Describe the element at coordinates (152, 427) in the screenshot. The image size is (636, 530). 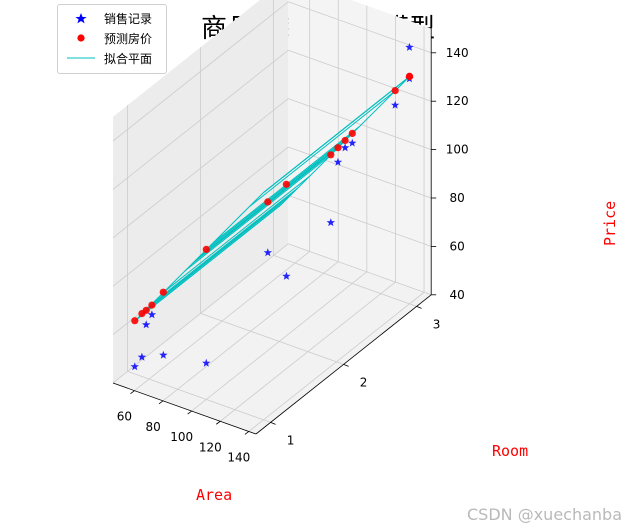
I see `x-tick-label: 80` at that location.